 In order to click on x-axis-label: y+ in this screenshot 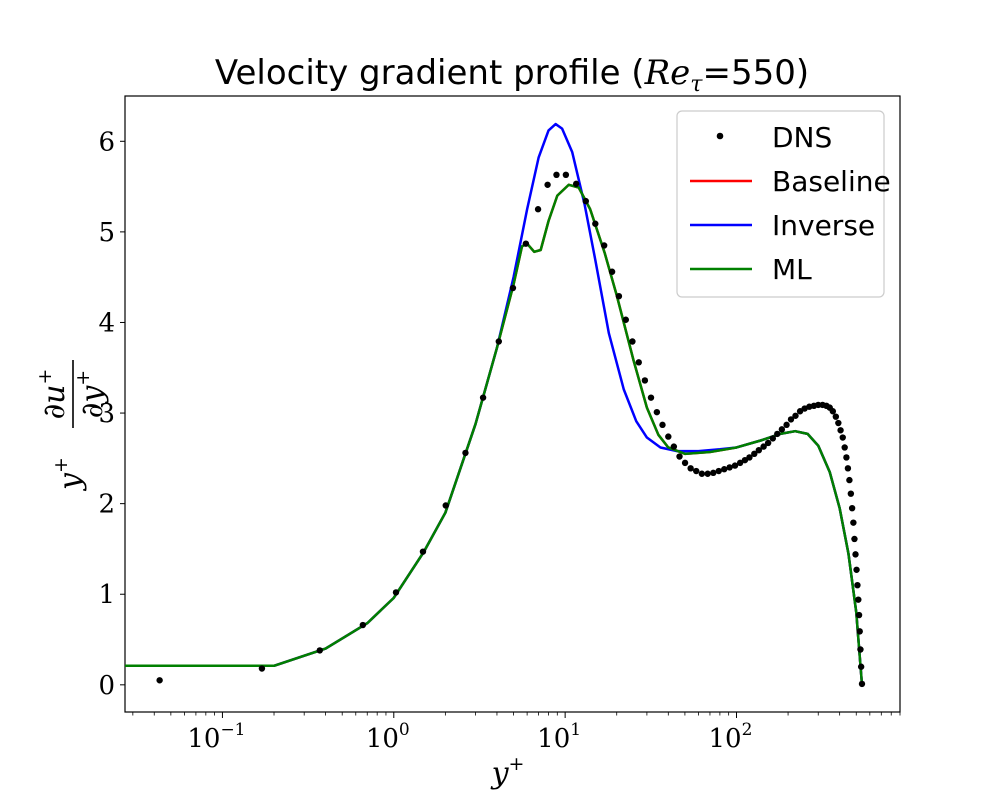, I will do `click(507, 772)`.